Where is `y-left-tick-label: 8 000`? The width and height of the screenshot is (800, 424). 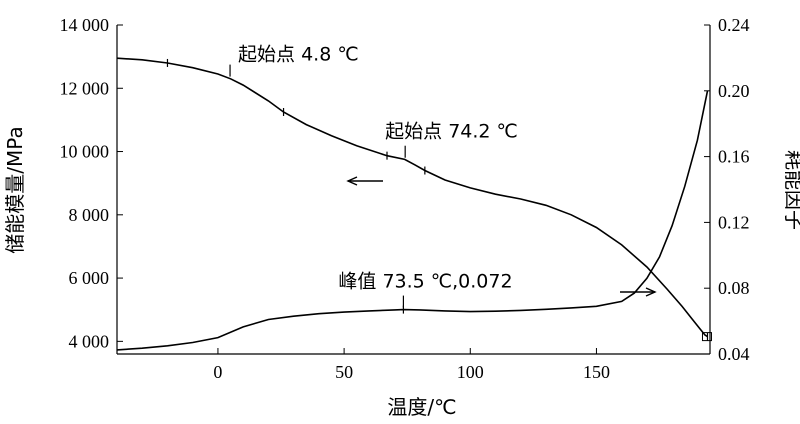 y-left-tick-label: 8 000 is located at coordinates (89, 215).